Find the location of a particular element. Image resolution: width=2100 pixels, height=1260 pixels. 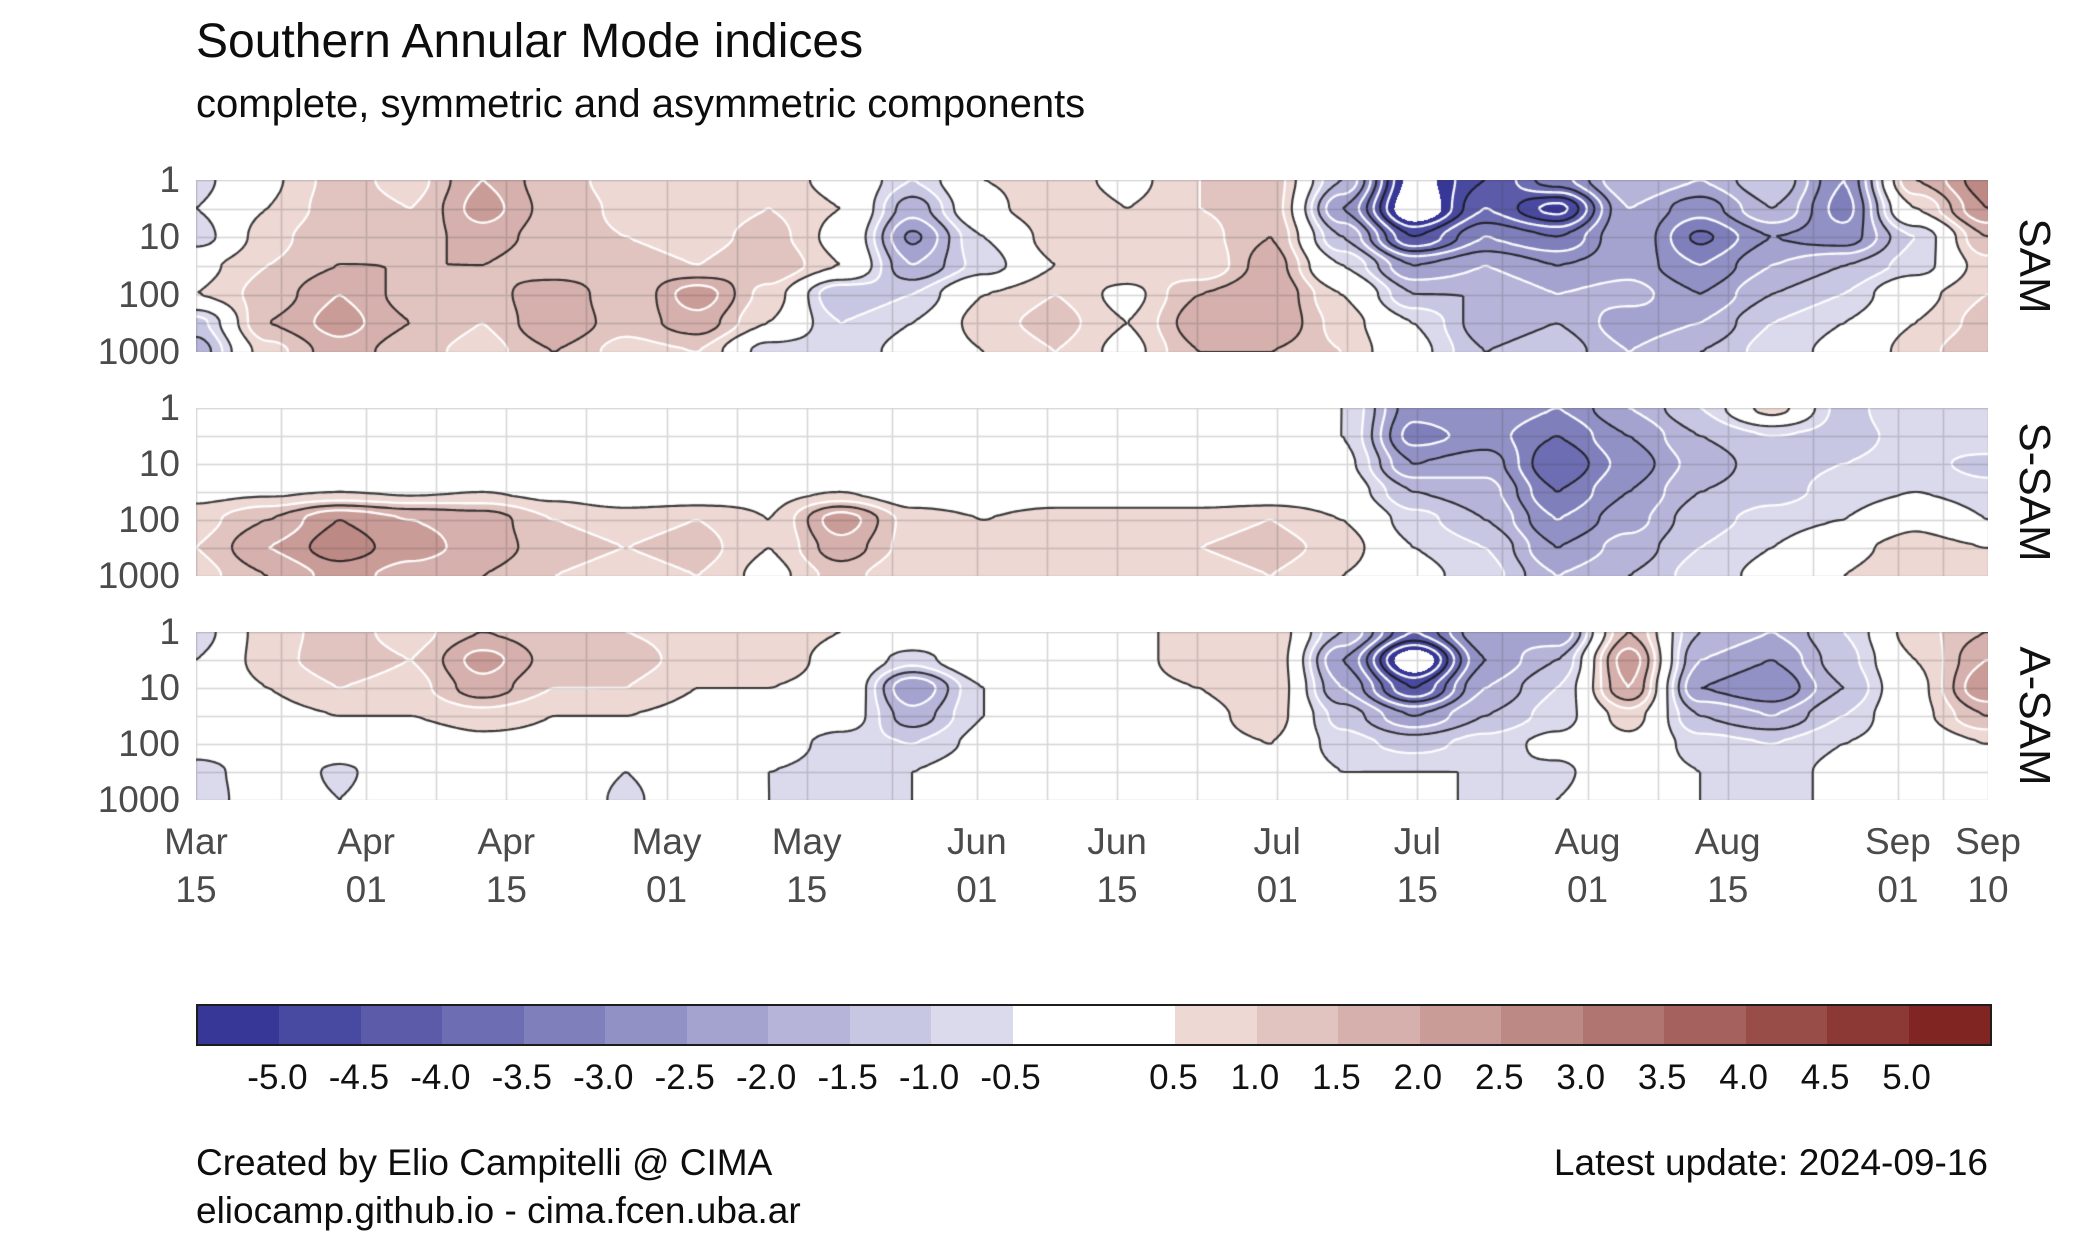

colorbar-tick-label: -4.0 is located at coordinates (440, 1077).